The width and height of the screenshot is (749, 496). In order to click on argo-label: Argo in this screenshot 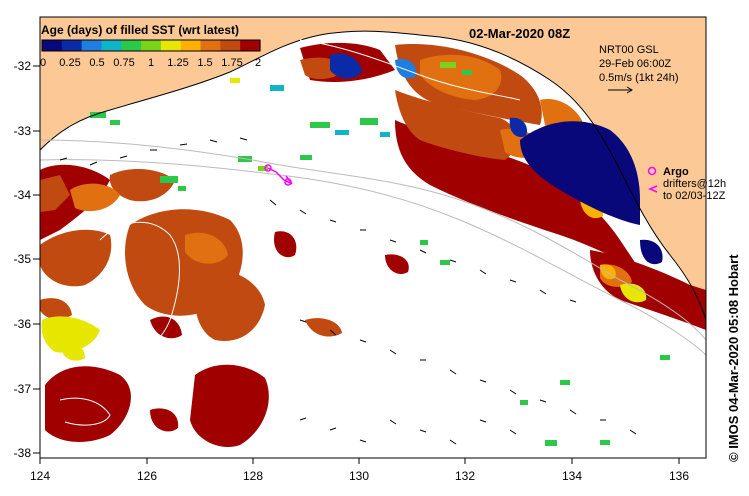, I will do `click(676, 172)`.